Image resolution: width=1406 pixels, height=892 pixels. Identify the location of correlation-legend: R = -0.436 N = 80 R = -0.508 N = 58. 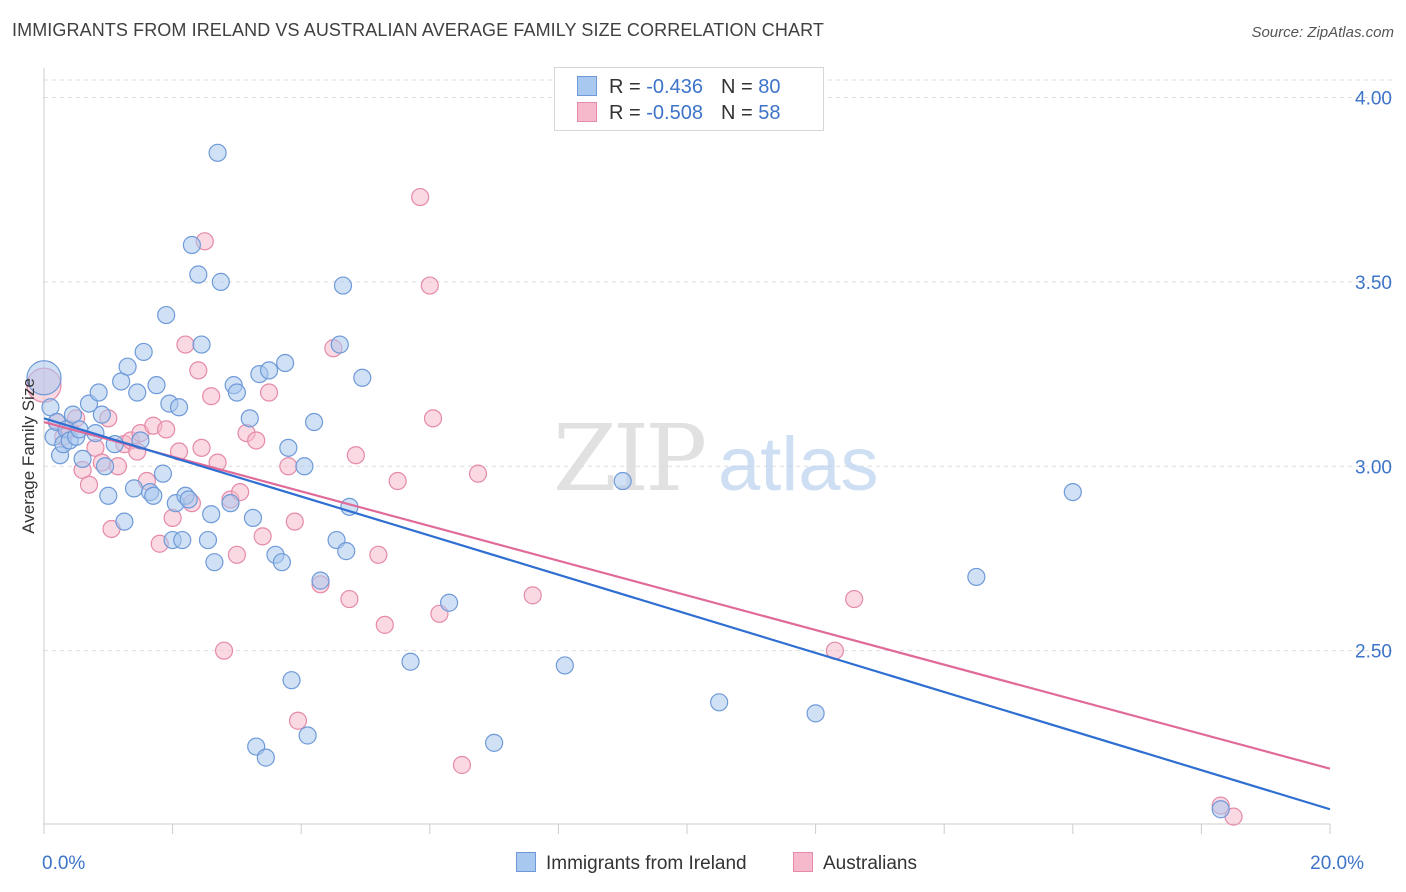
(689, 99).